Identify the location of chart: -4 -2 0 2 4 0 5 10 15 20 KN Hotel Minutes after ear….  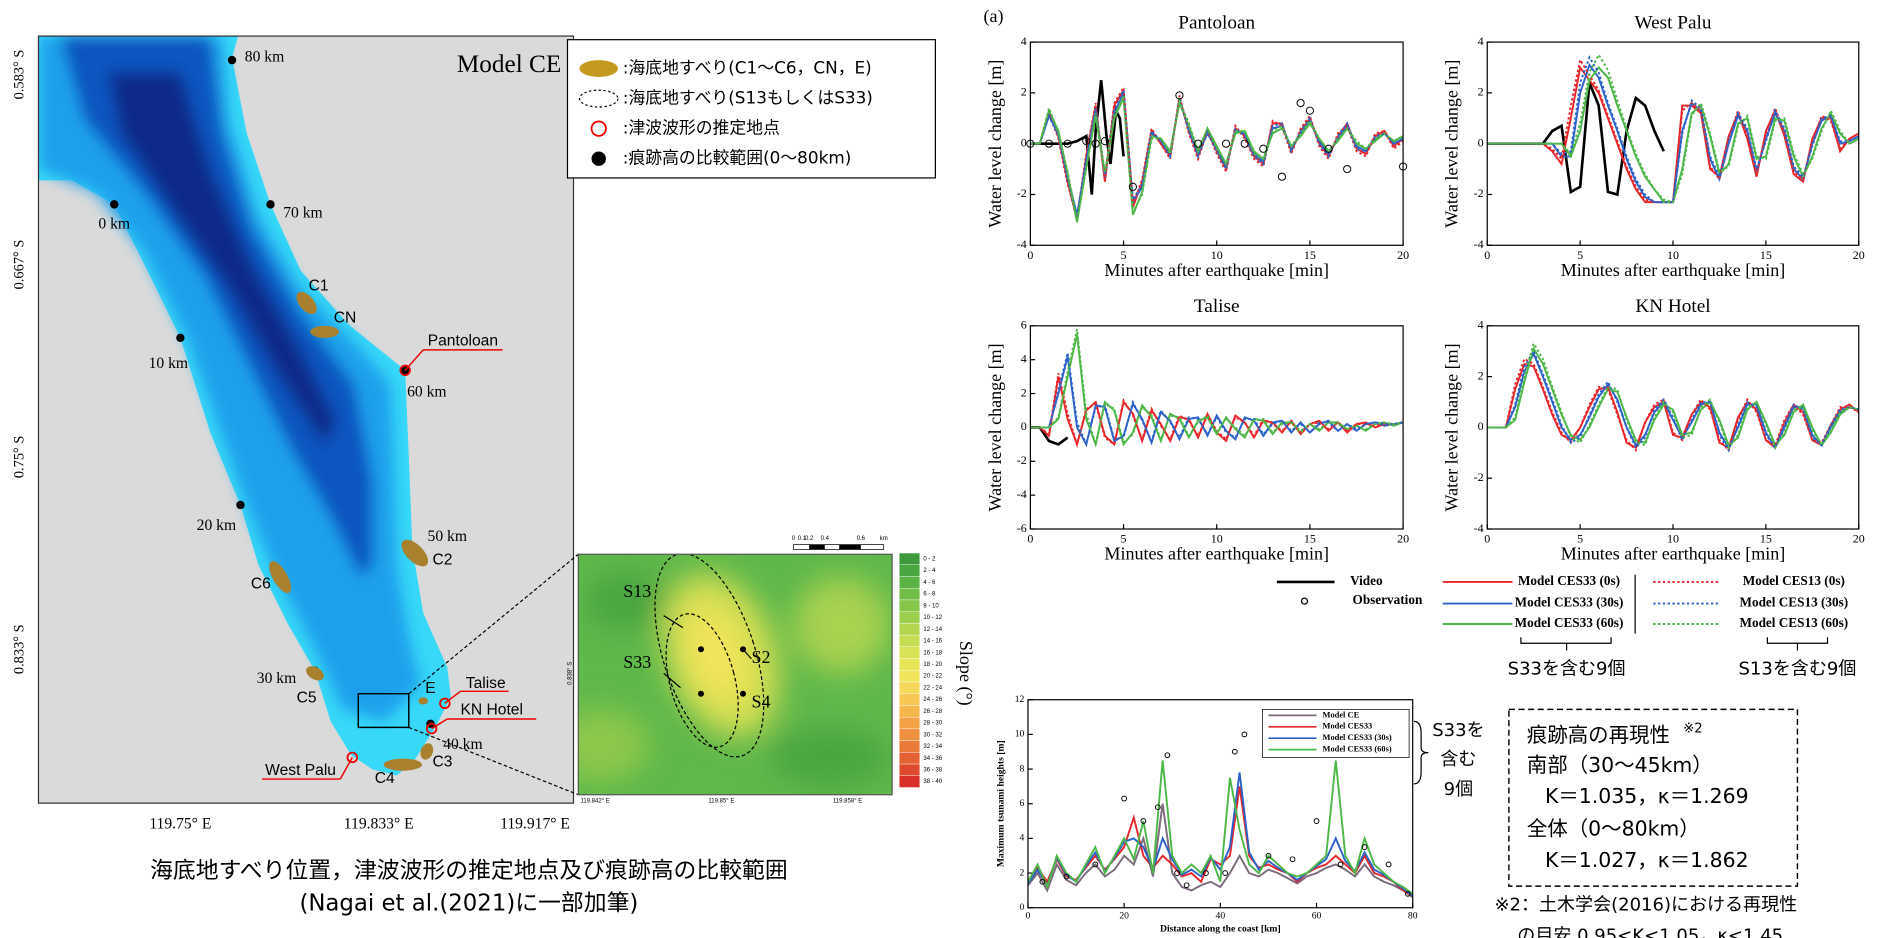
(1653, 429).